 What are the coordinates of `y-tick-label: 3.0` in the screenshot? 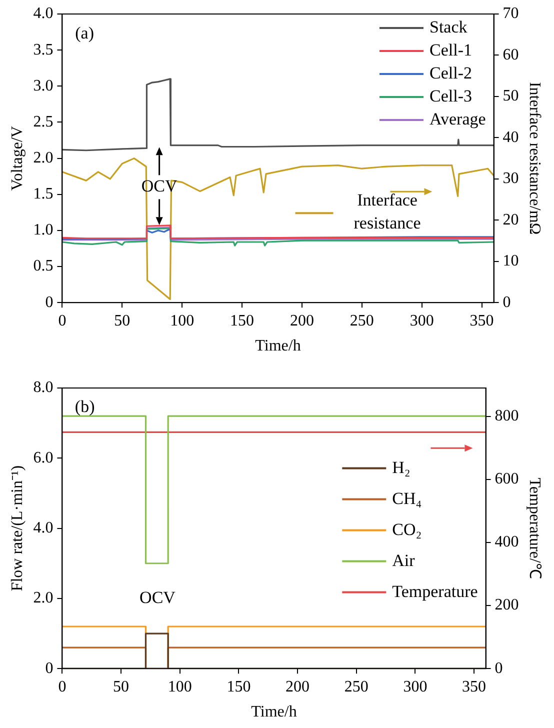 It's located at (43, 85).